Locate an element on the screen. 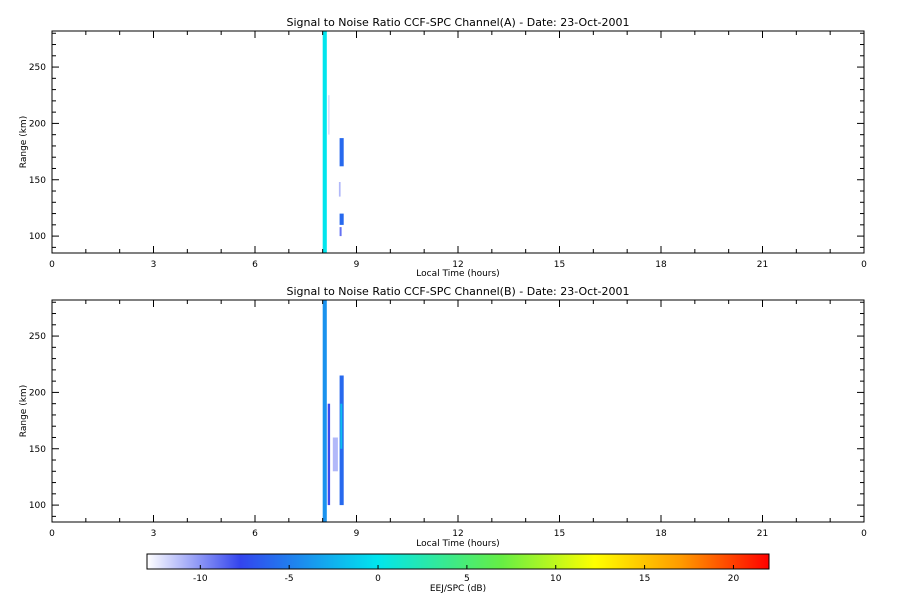 The height and width of the screenshot is (600, 900). panel-a-xtick-label: 15 is located at coordinates (559, 265).